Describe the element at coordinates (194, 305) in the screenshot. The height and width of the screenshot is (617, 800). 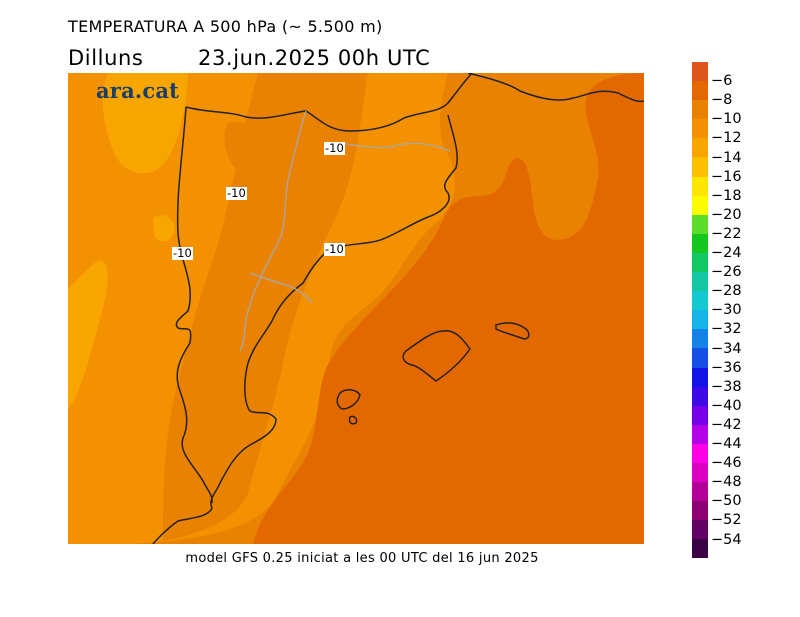
I see `coastline-west` at that location.